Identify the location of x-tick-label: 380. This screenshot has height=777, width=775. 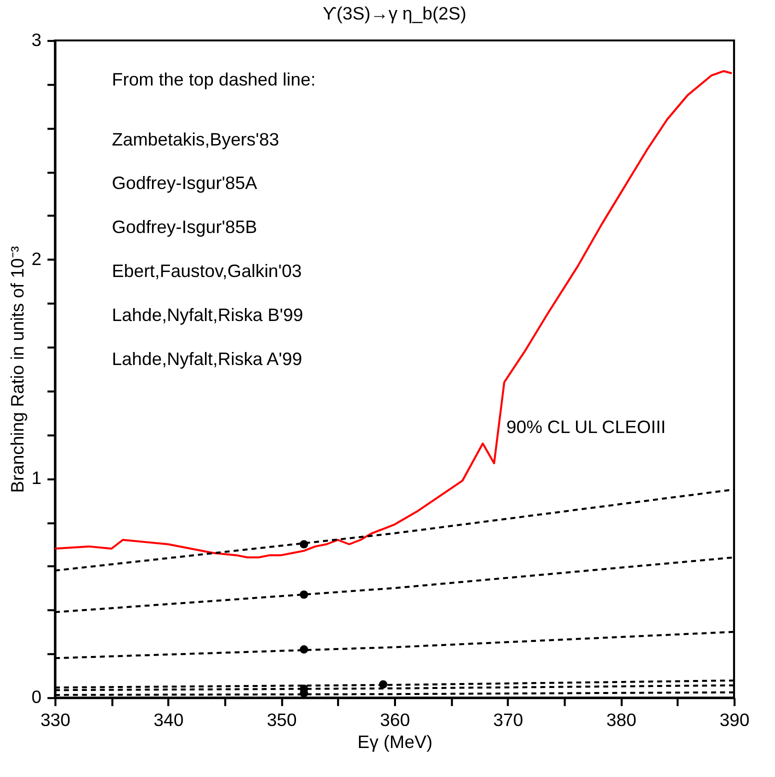
(621, 720).